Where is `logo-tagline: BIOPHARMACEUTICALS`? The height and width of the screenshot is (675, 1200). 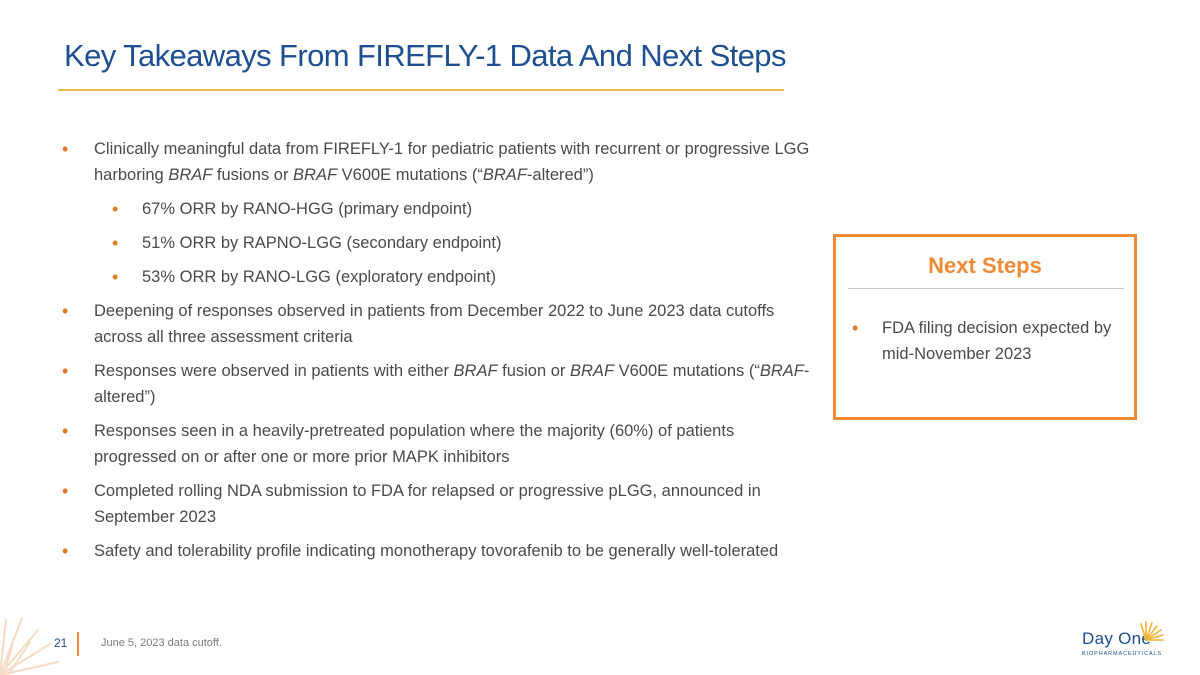
logo-tagline: BIOPHARMACEUTICALS is located at coordinates (1122, 654).